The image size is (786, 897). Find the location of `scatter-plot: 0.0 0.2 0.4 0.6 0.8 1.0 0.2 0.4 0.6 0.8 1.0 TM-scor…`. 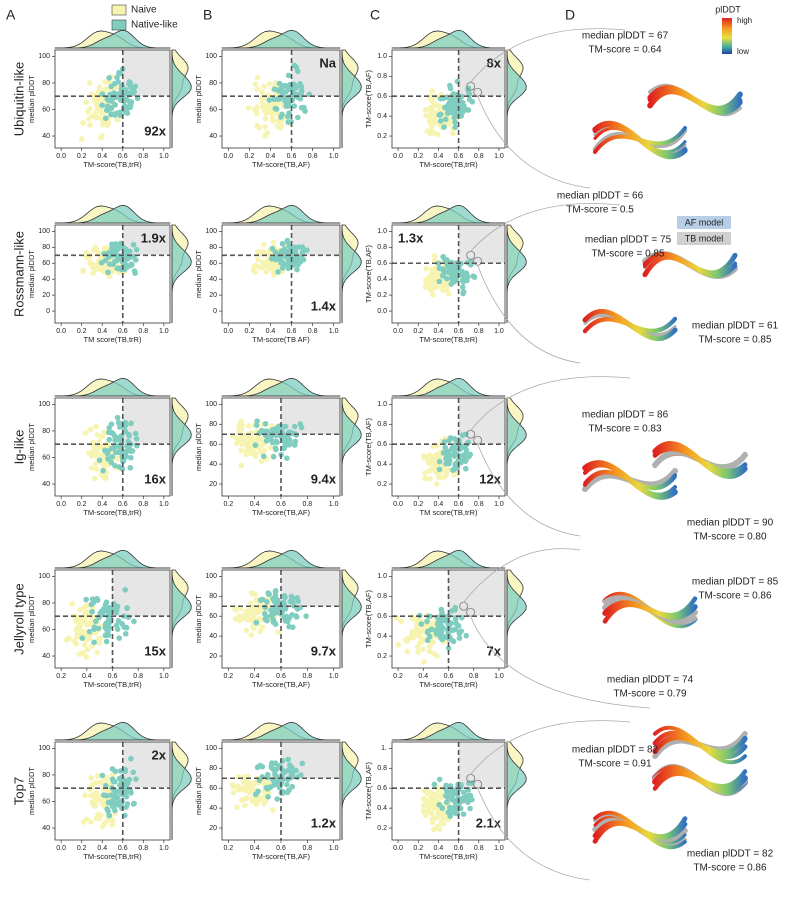

scatter-plot: 0.0 0.2 0.4 0.6 0.8 1.0 0.2 0.4 0.6 0.8 1.0 TM-scor… is located at coordinates (495, 108).